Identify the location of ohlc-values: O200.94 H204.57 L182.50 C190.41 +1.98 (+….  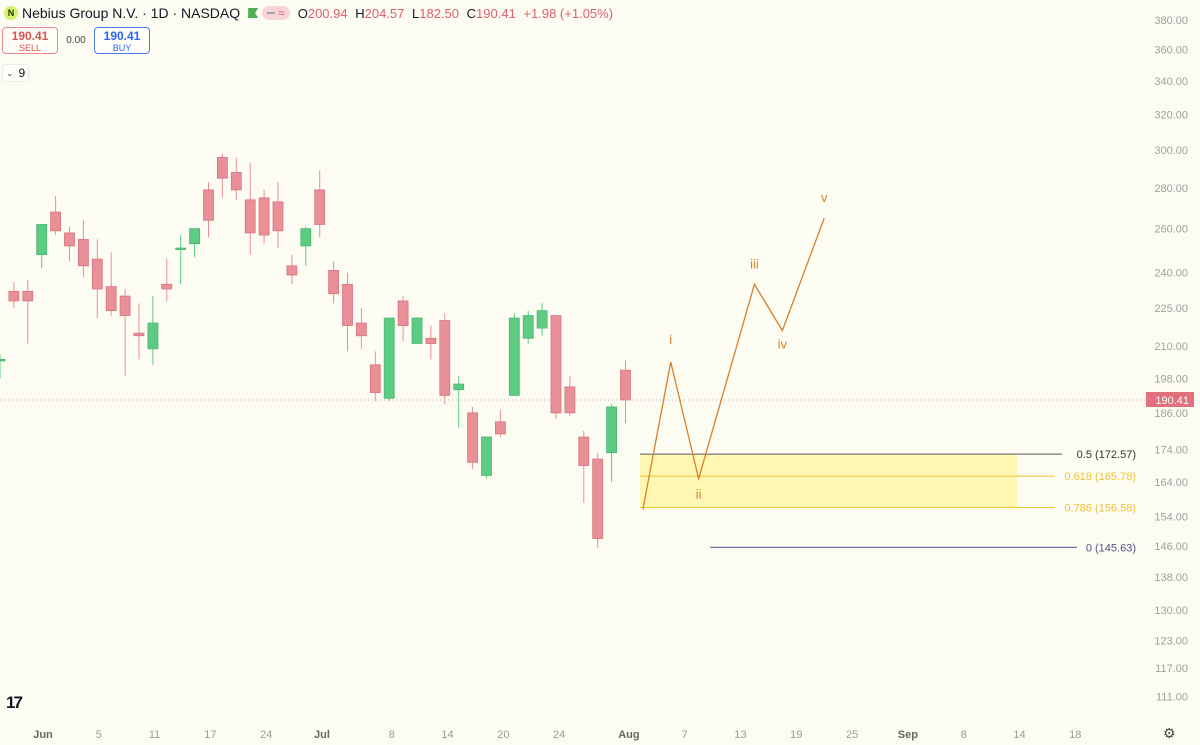
(457, 13).